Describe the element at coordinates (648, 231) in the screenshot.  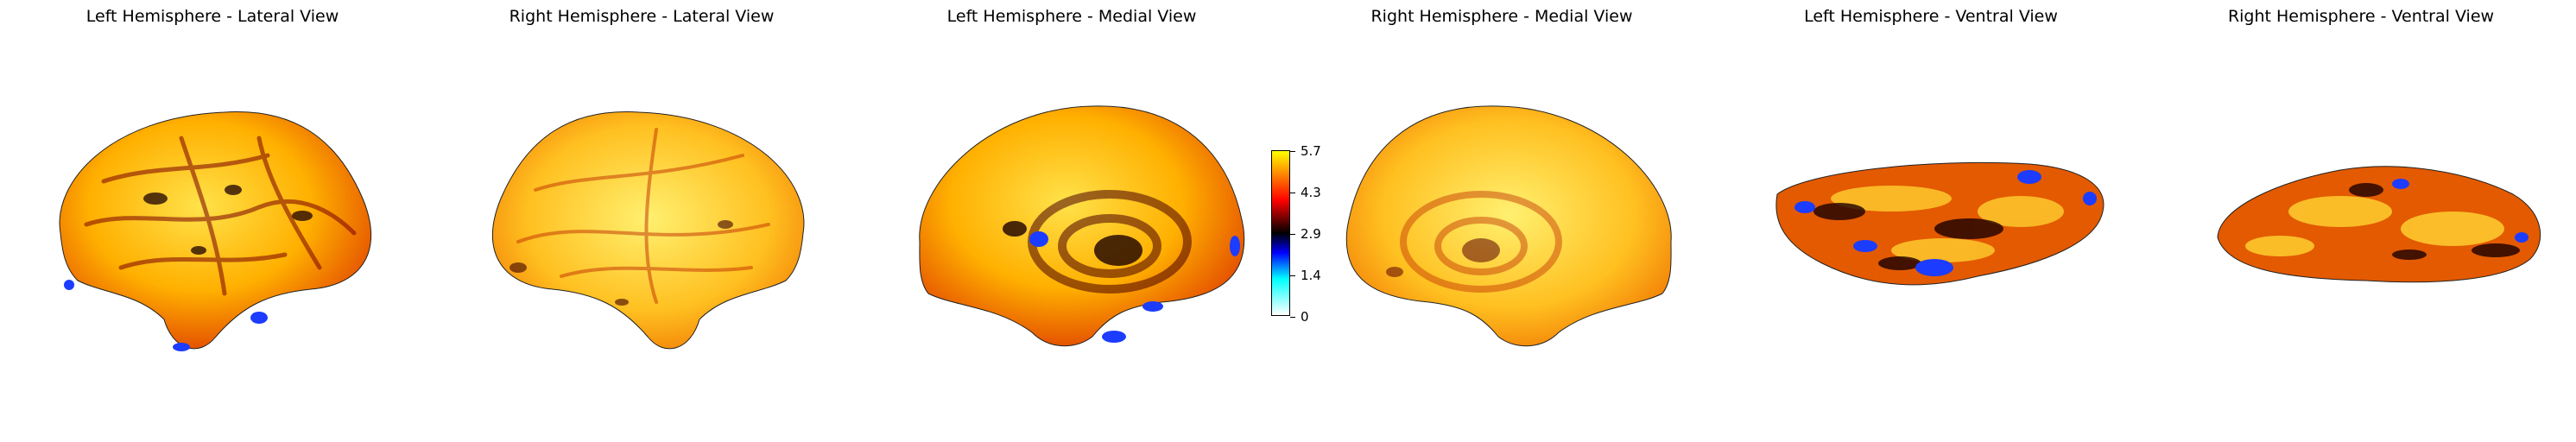
I see `brain-right-lateral` at that location.